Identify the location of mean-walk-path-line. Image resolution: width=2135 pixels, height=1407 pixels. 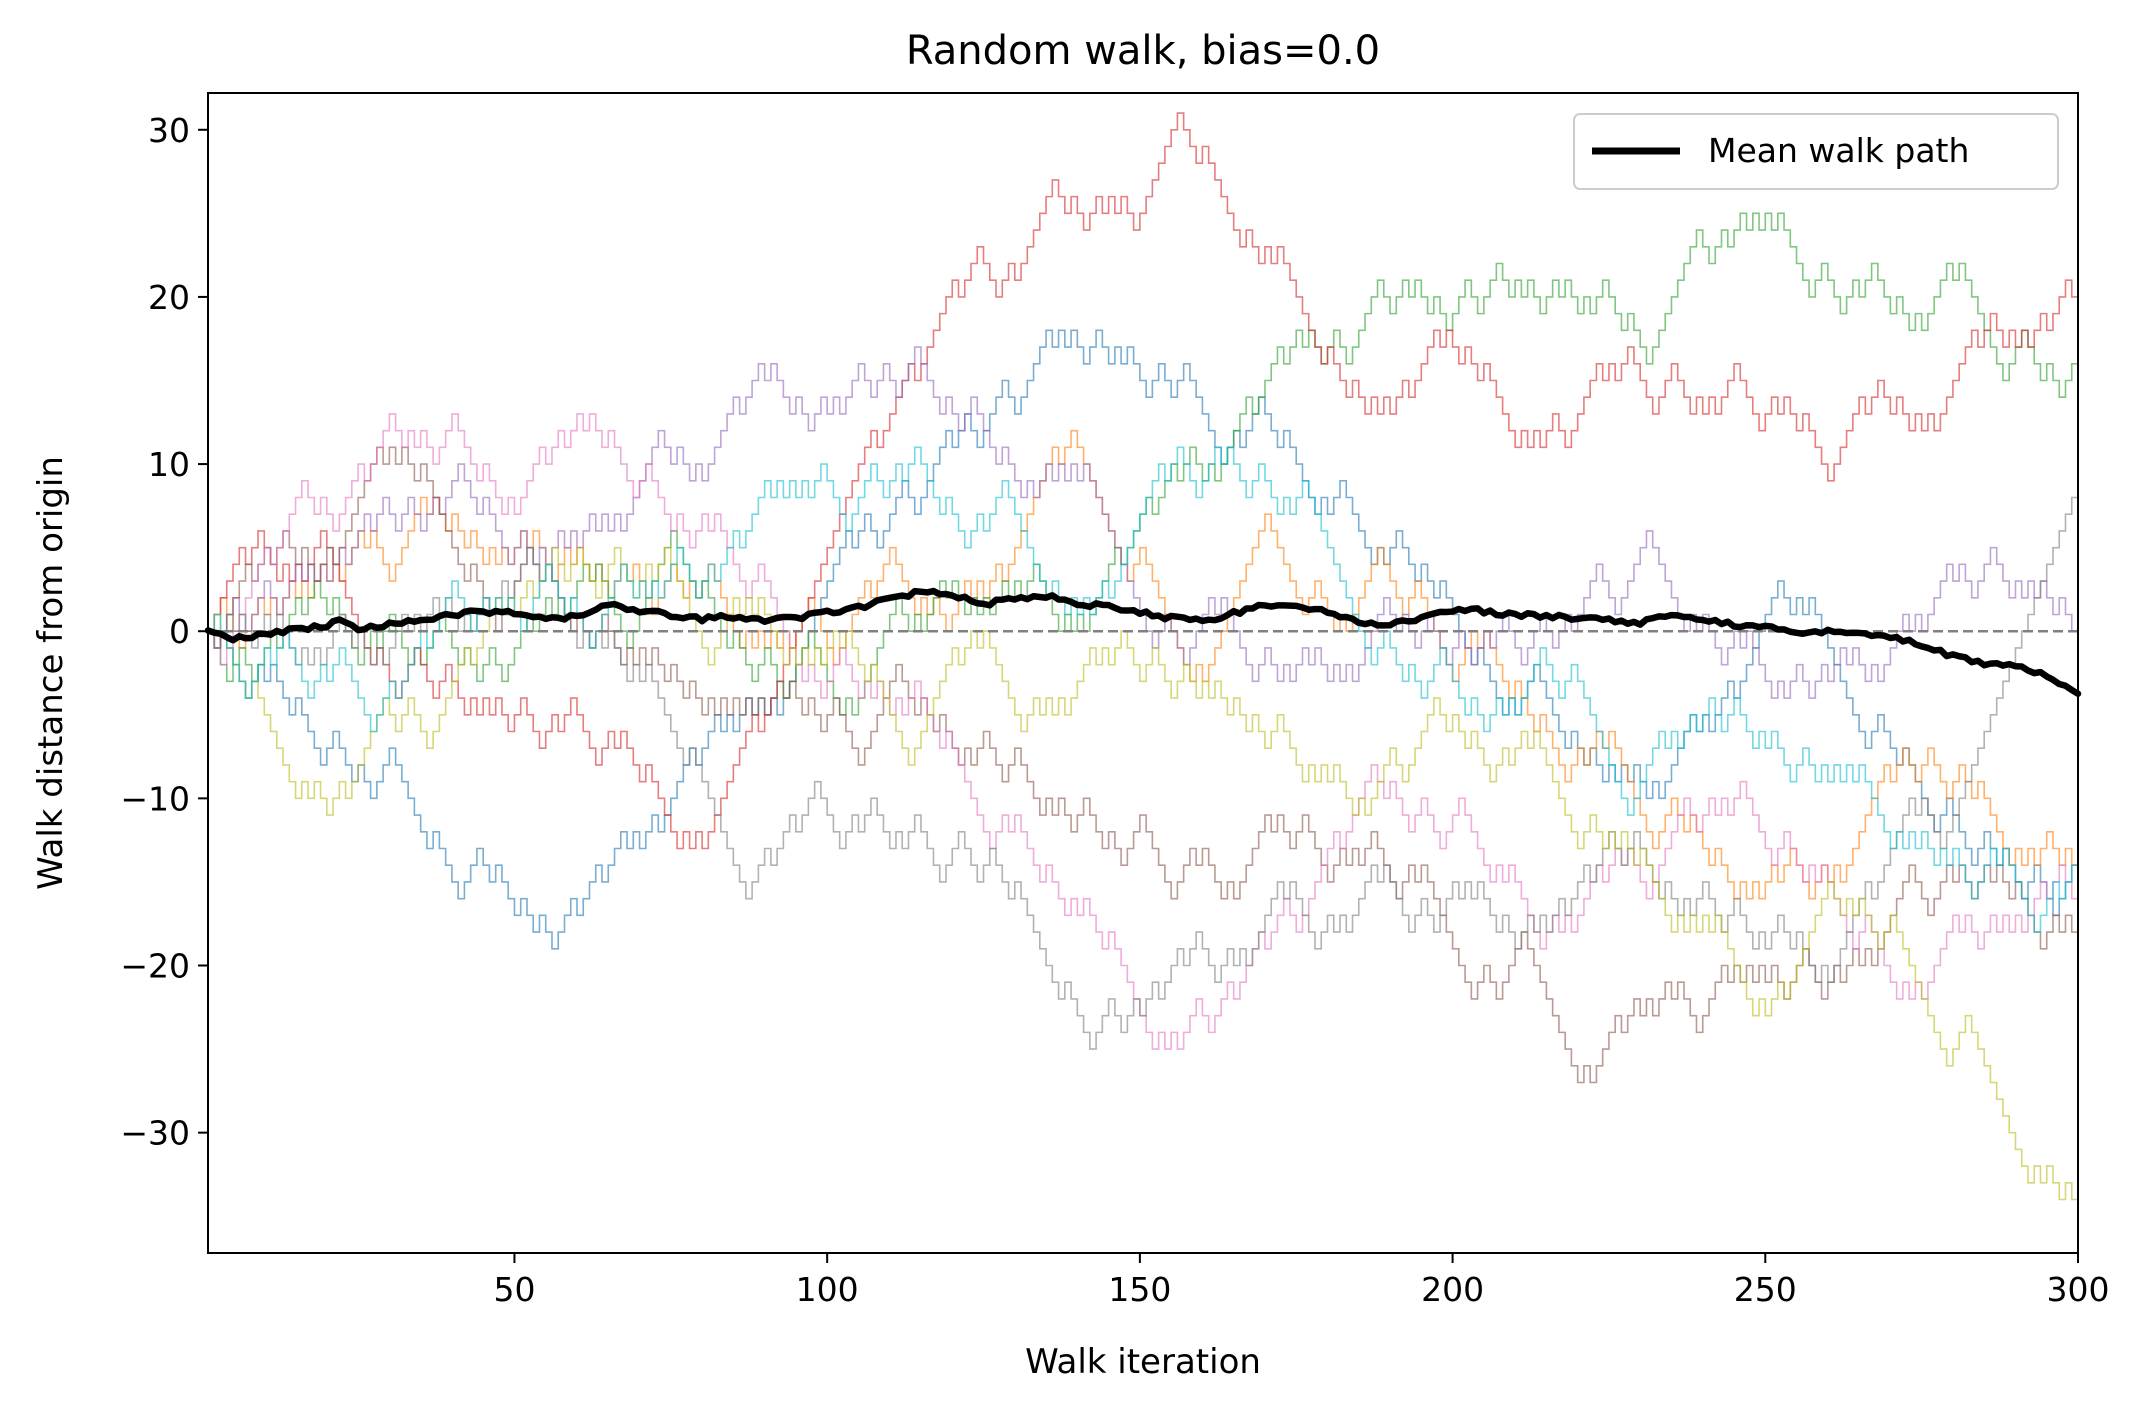
(1143, 642).